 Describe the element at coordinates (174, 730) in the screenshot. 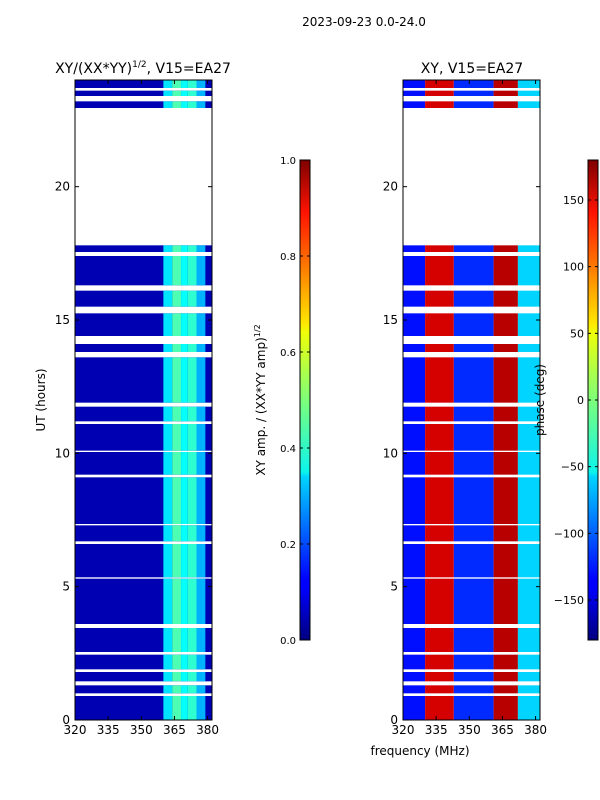

I see `amplitude-xtick-label: 365` at that location.